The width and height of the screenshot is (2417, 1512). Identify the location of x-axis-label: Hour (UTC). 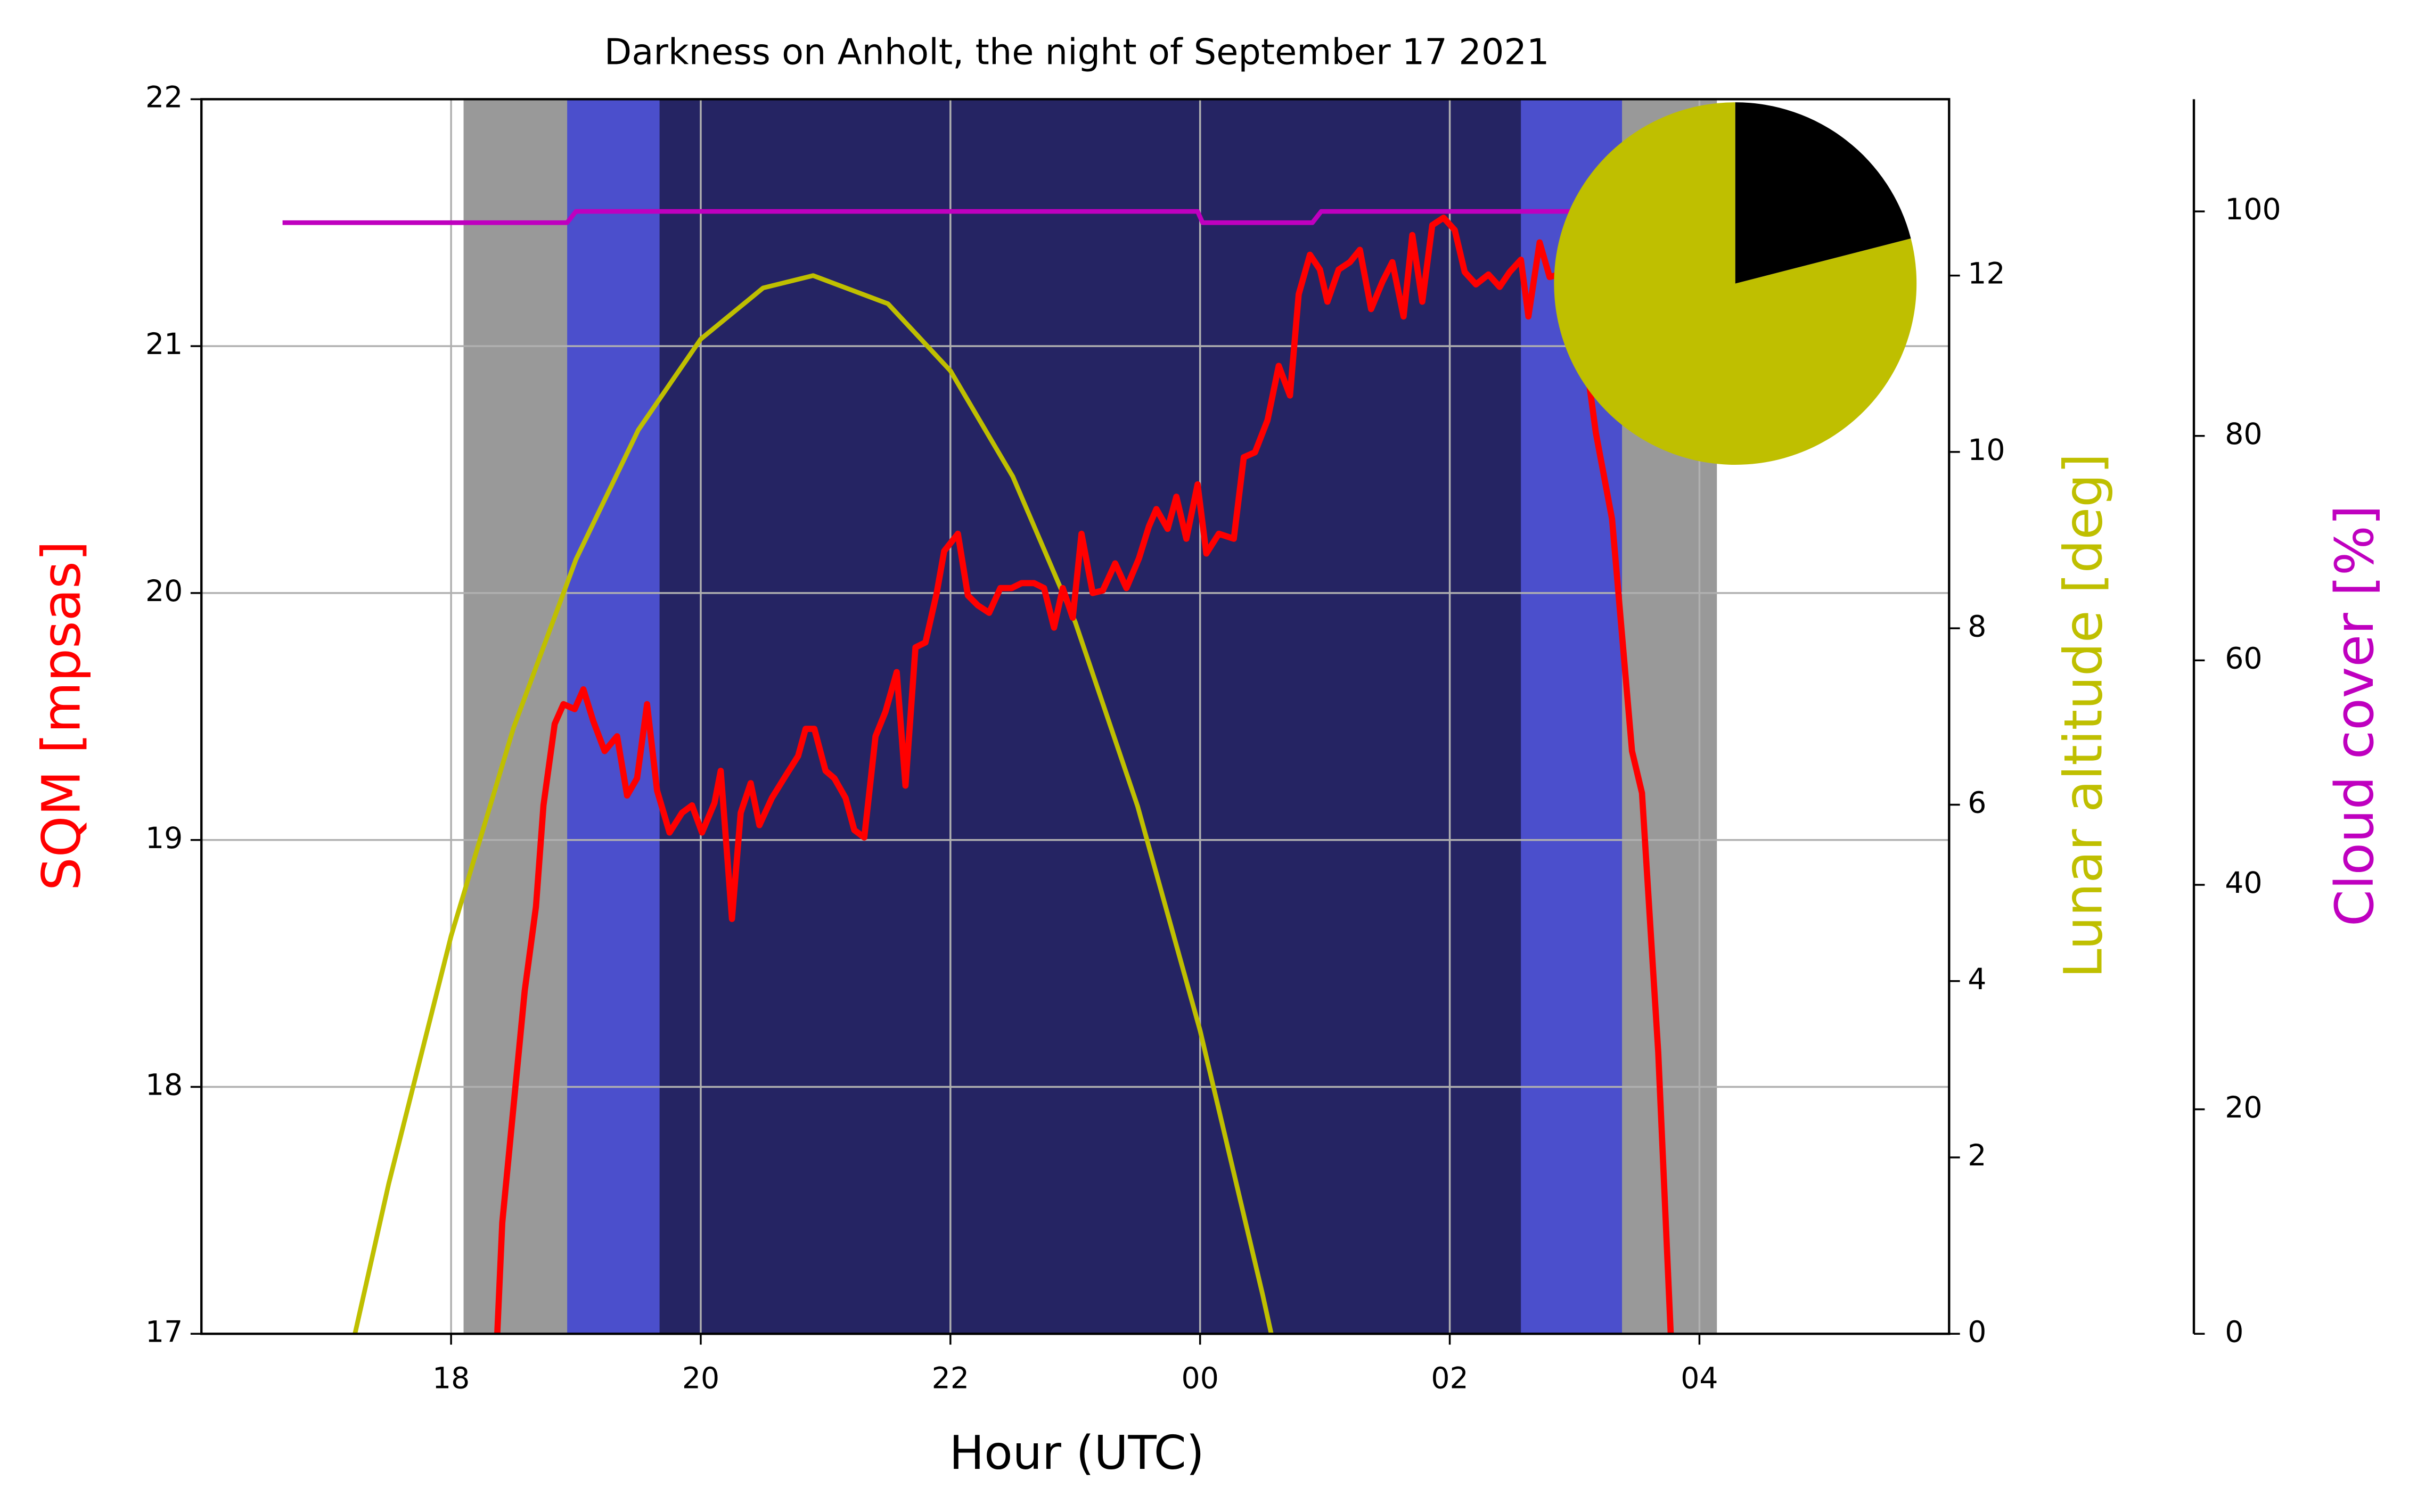
(1077, 1453).